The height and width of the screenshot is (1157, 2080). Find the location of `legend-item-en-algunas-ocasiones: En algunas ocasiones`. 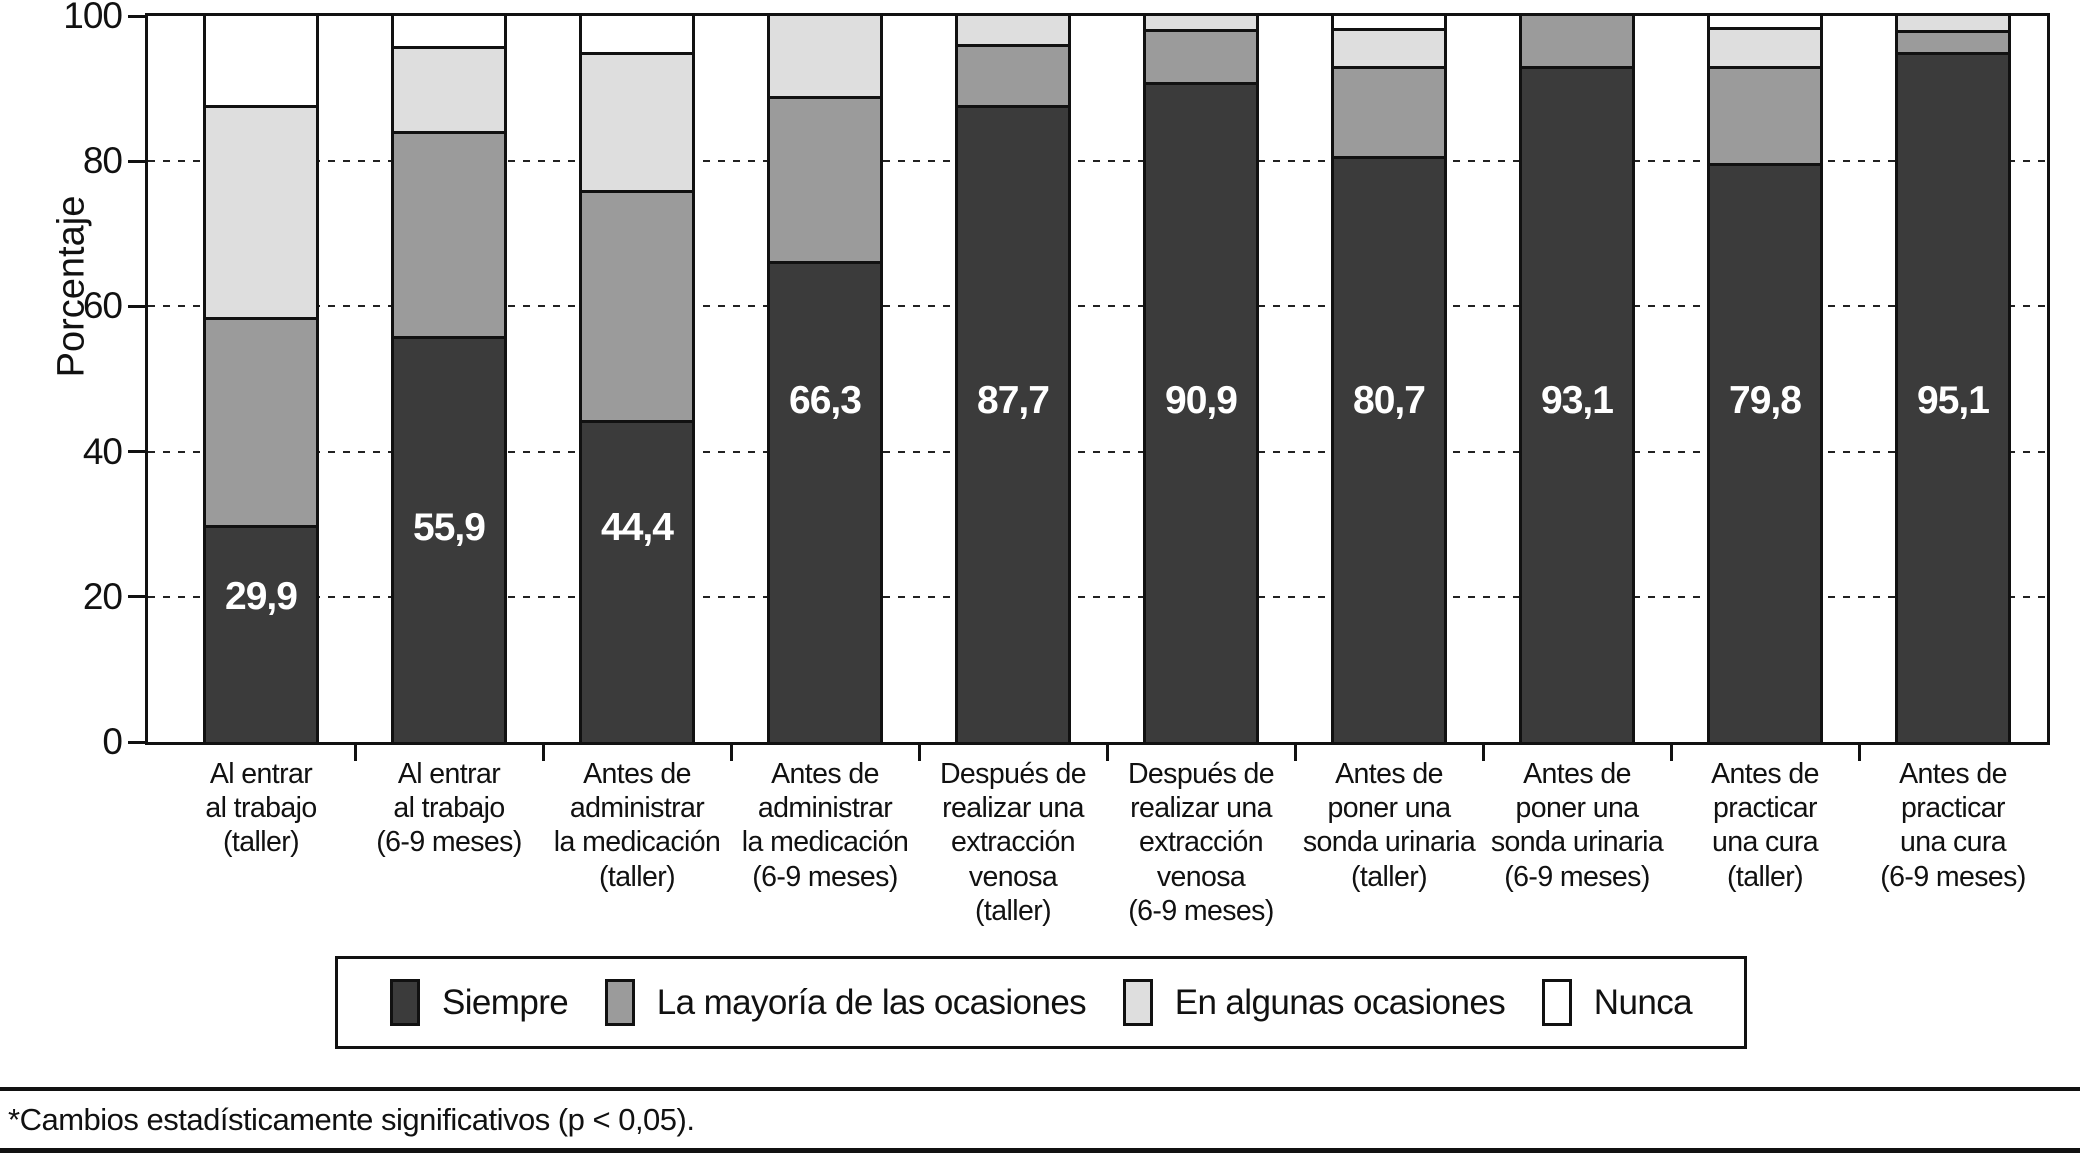

legend-item-en-algunas-ocasiones: En algunas ocasiones is located at coordinates (1314, 1002).